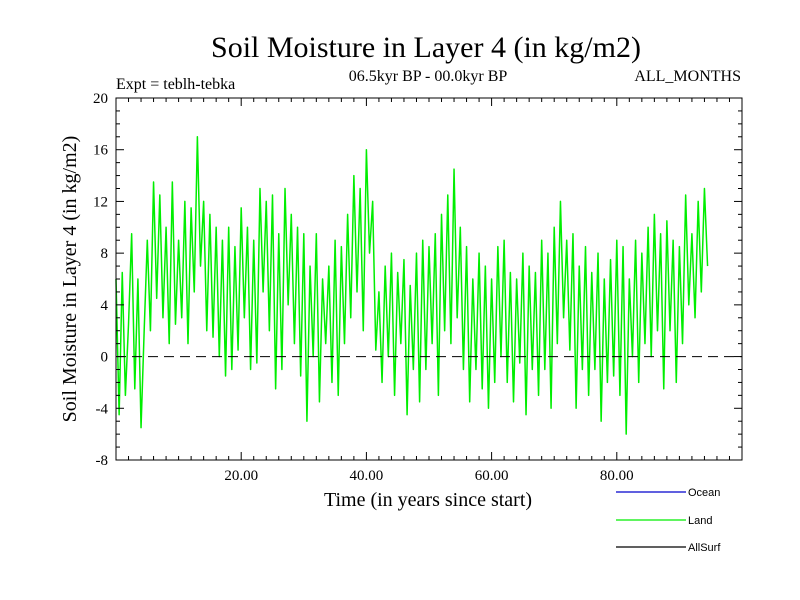 This screenshot has height=600, width=800. Describe the element at coordinates (102, 461) in the screenshot. I see `y-tick-label: -8` at that location.